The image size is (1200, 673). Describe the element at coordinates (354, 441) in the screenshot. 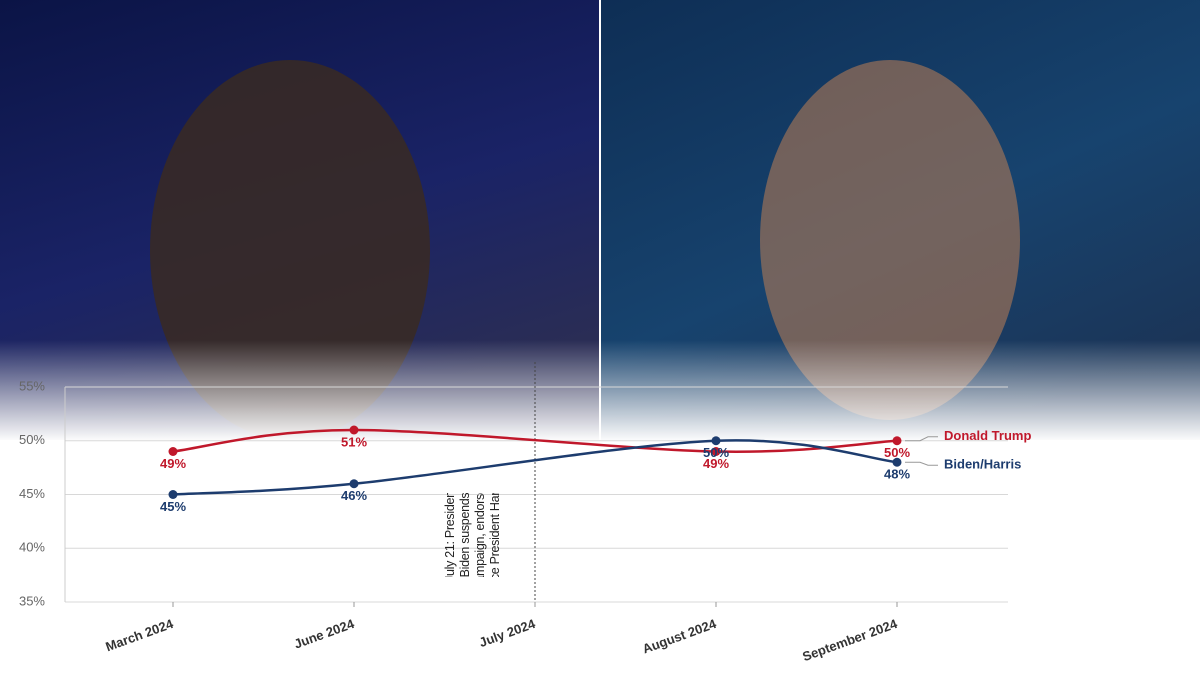

I see `value-label: 51%` at that location.